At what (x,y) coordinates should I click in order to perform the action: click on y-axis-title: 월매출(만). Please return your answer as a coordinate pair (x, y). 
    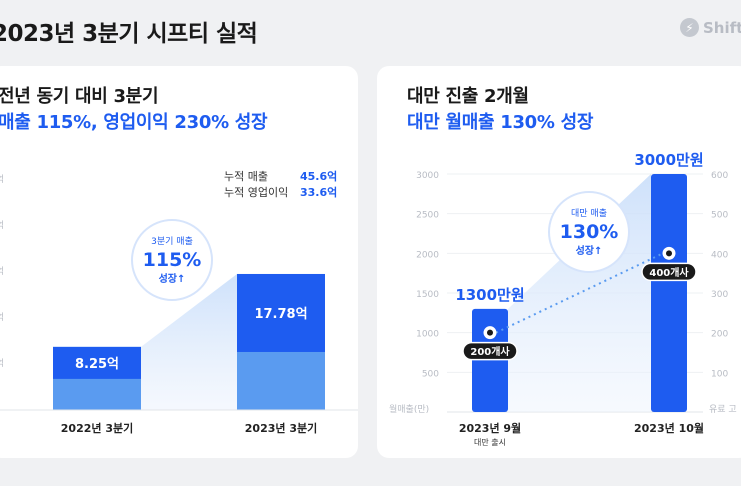
    Looking at the image, I should click on (409, 409).